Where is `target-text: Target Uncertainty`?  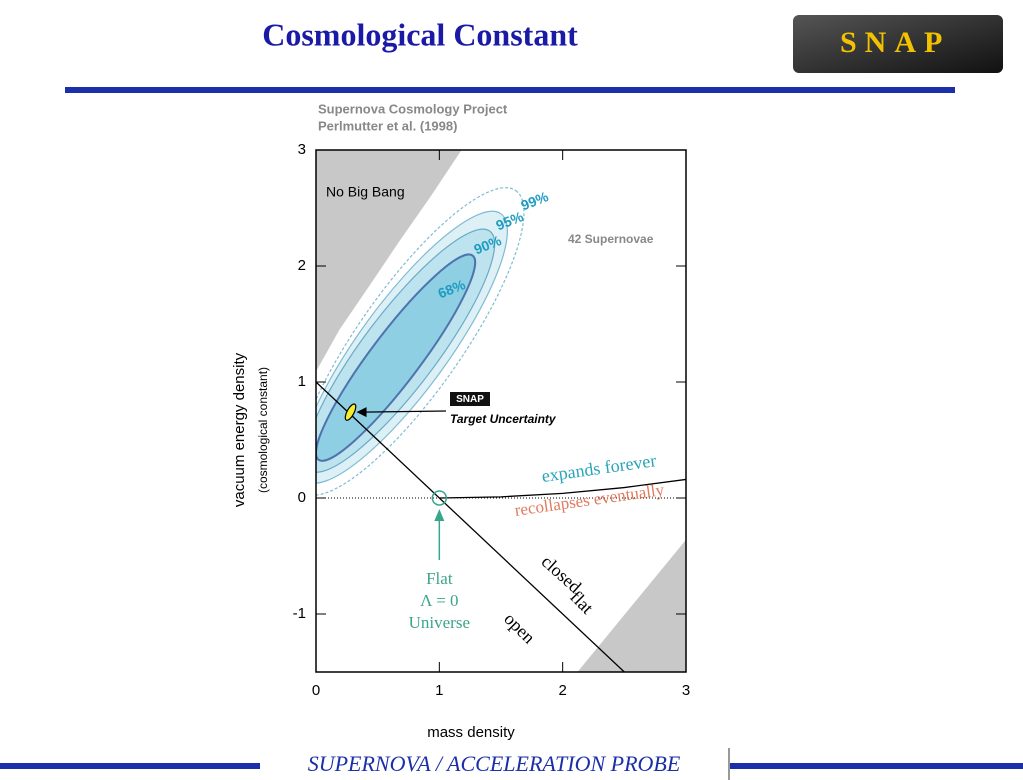
target-text: Target Uncertainty is located at coordinates (503, 419).